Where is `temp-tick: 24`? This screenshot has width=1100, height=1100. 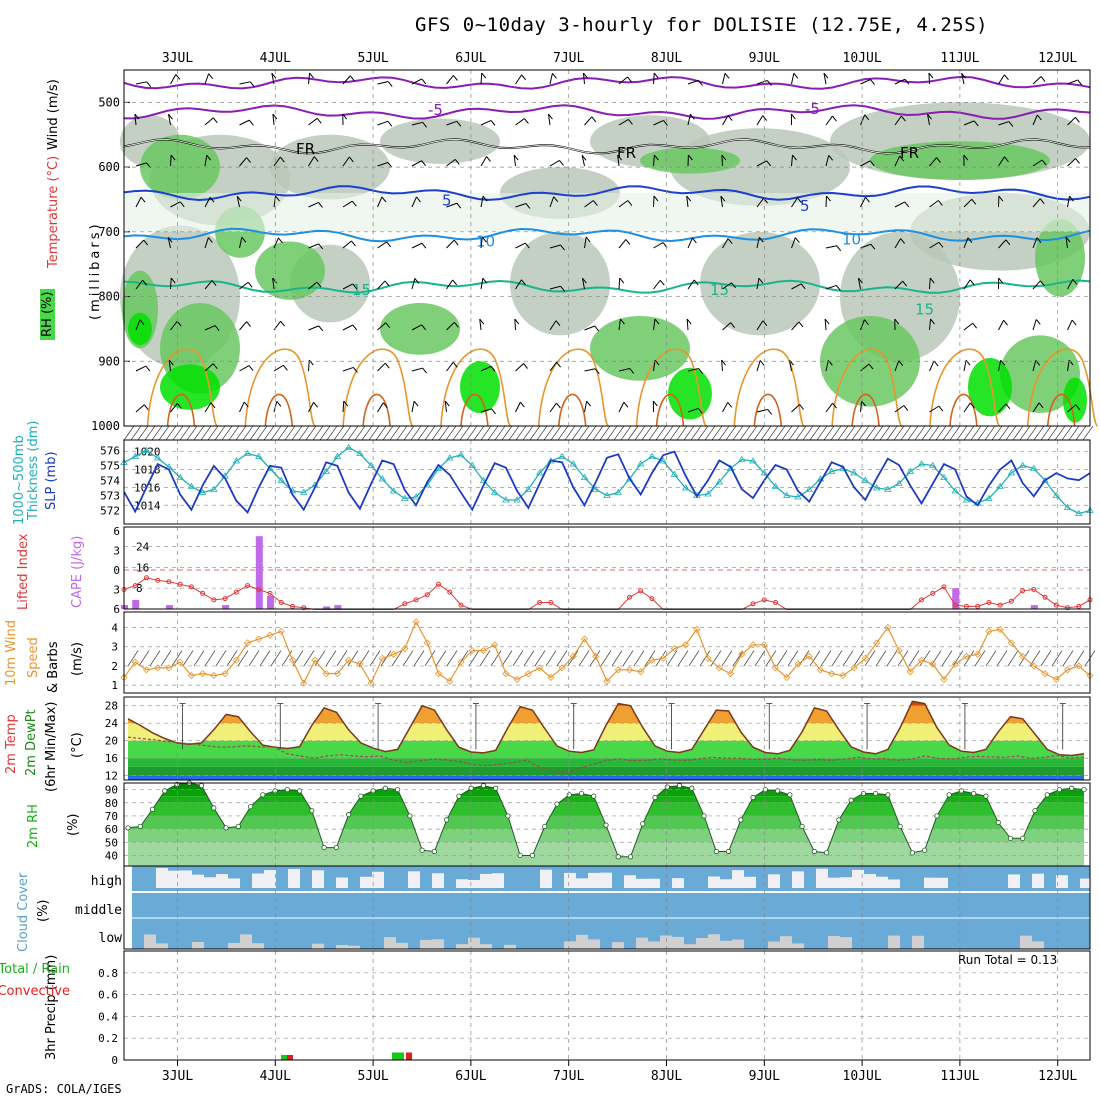 temp-tick: 24 is located at coordinates (112, 723).